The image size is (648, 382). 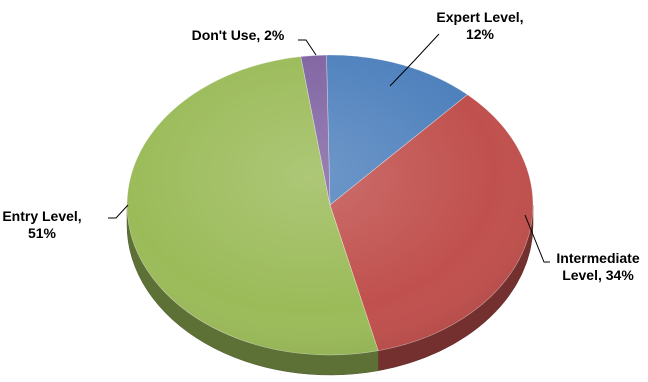 I want to click on slice-label-line: 12%, so click(x=480, y=34).